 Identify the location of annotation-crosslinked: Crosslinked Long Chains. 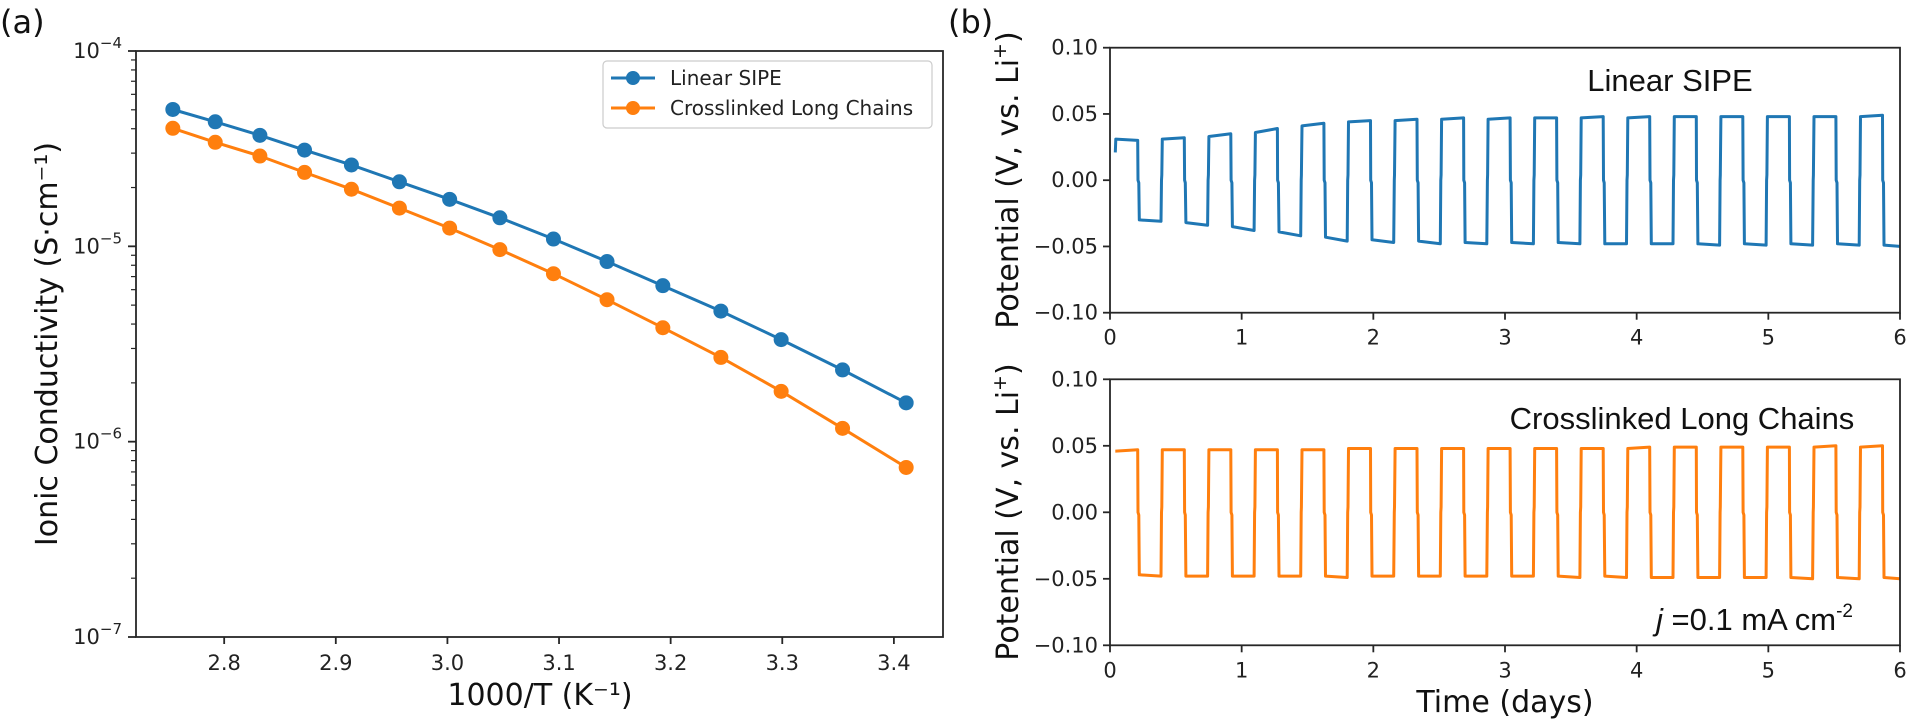
(1682, 418).